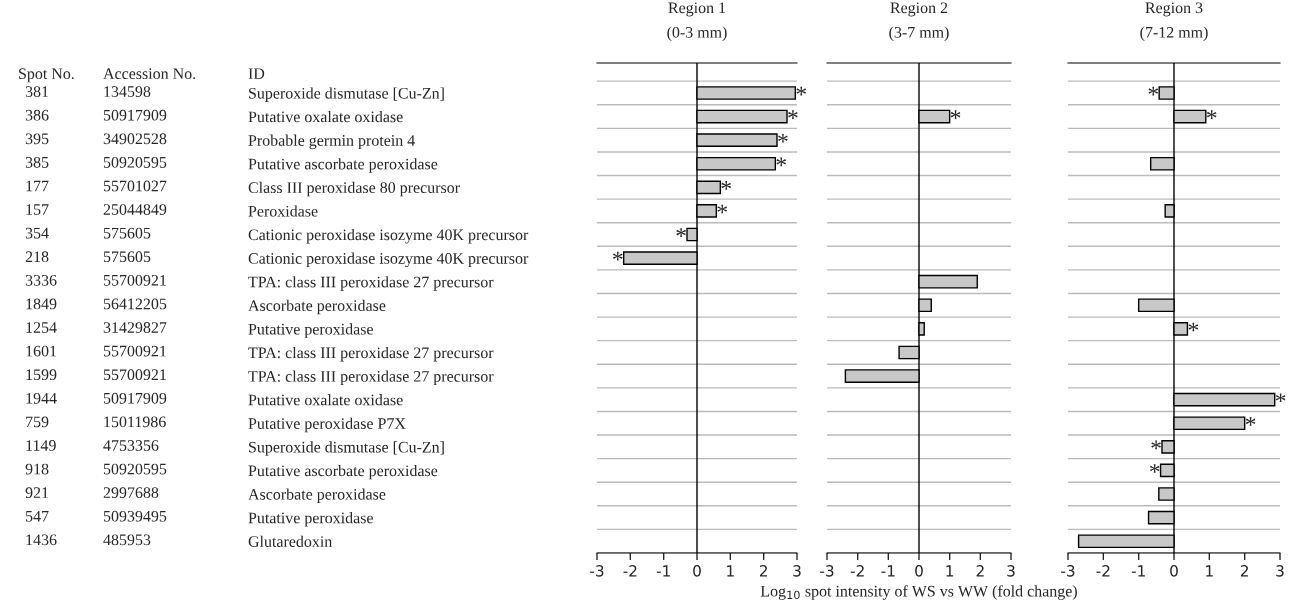 Image resolution: width=1290 pixels, height=606 pixels. I want to click on text: 2997688, so click(131, 493).